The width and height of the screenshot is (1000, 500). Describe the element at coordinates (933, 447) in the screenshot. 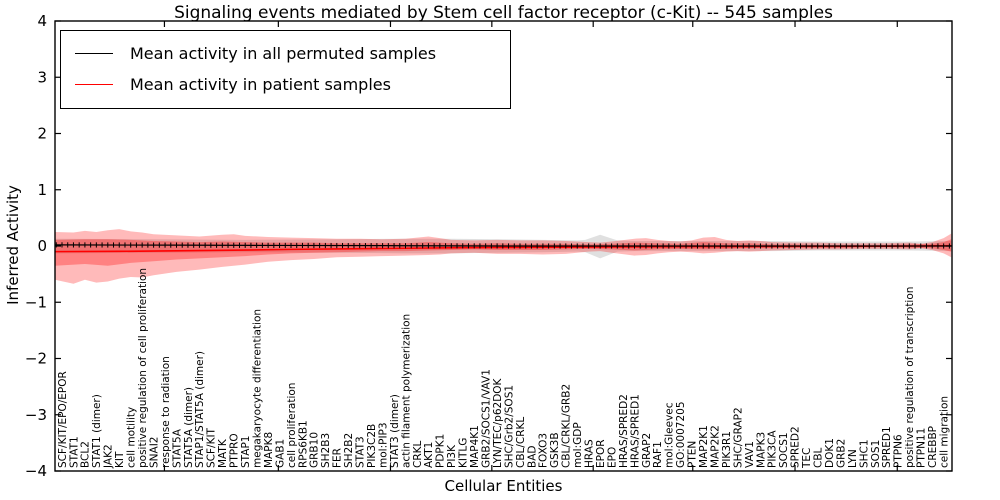

I see `x-tick-label: CREBBP` at that location.